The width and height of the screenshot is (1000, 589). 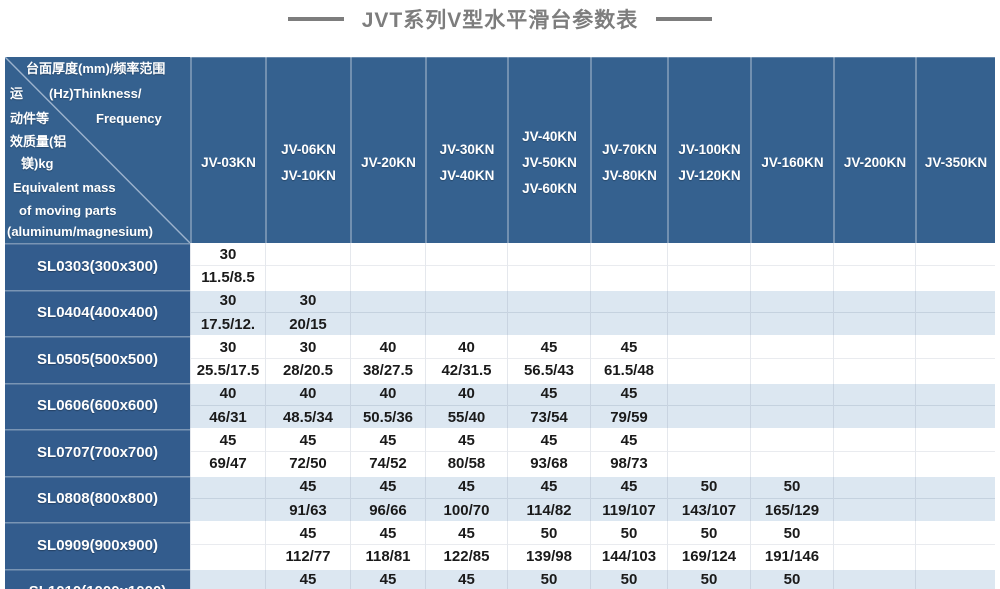 What do you see at coordinates (98, 586) in the screenshot?
I see `row-header-label: SL1010(1000x1000)` at bounding box center [98, 586].